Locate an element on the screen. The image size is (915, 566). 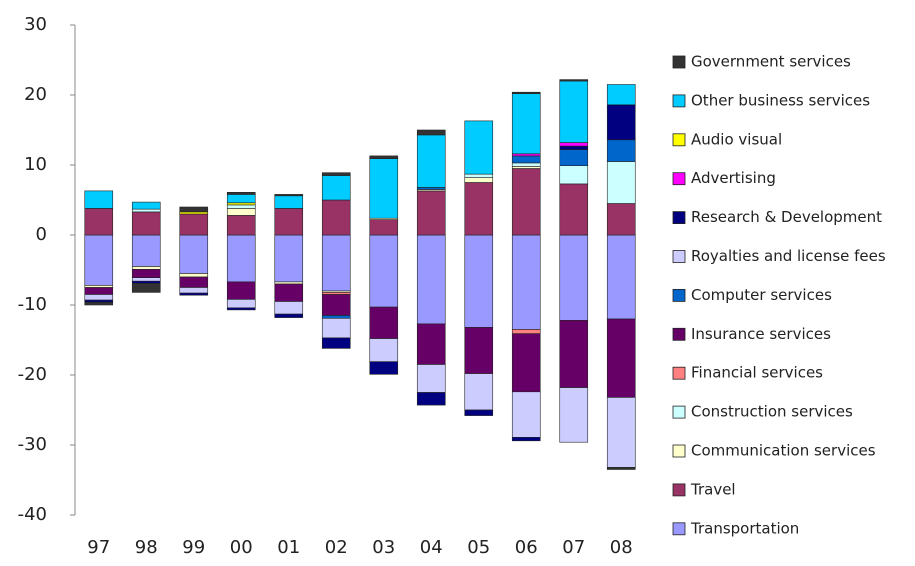
y-tick-label: 0 is located at coordinates (41, 234).